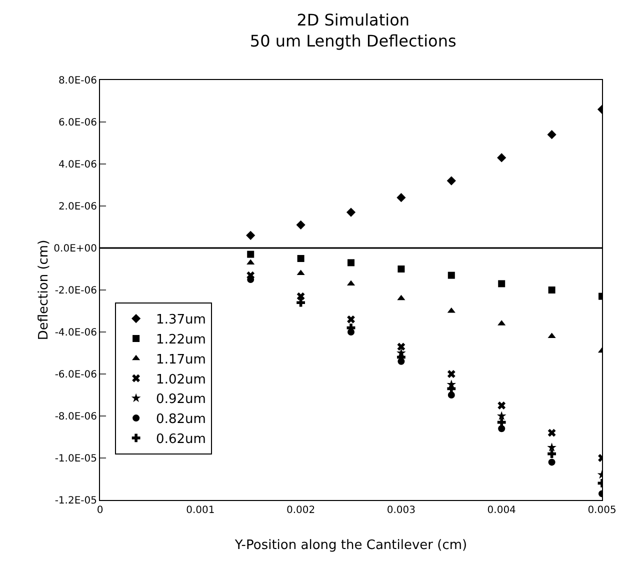 The width and height of the screenshot is (642, 570). Describe the element at coordinates (77, 207) in the screenshot. I see `y-tick-label: 2.0E-06` at that location.